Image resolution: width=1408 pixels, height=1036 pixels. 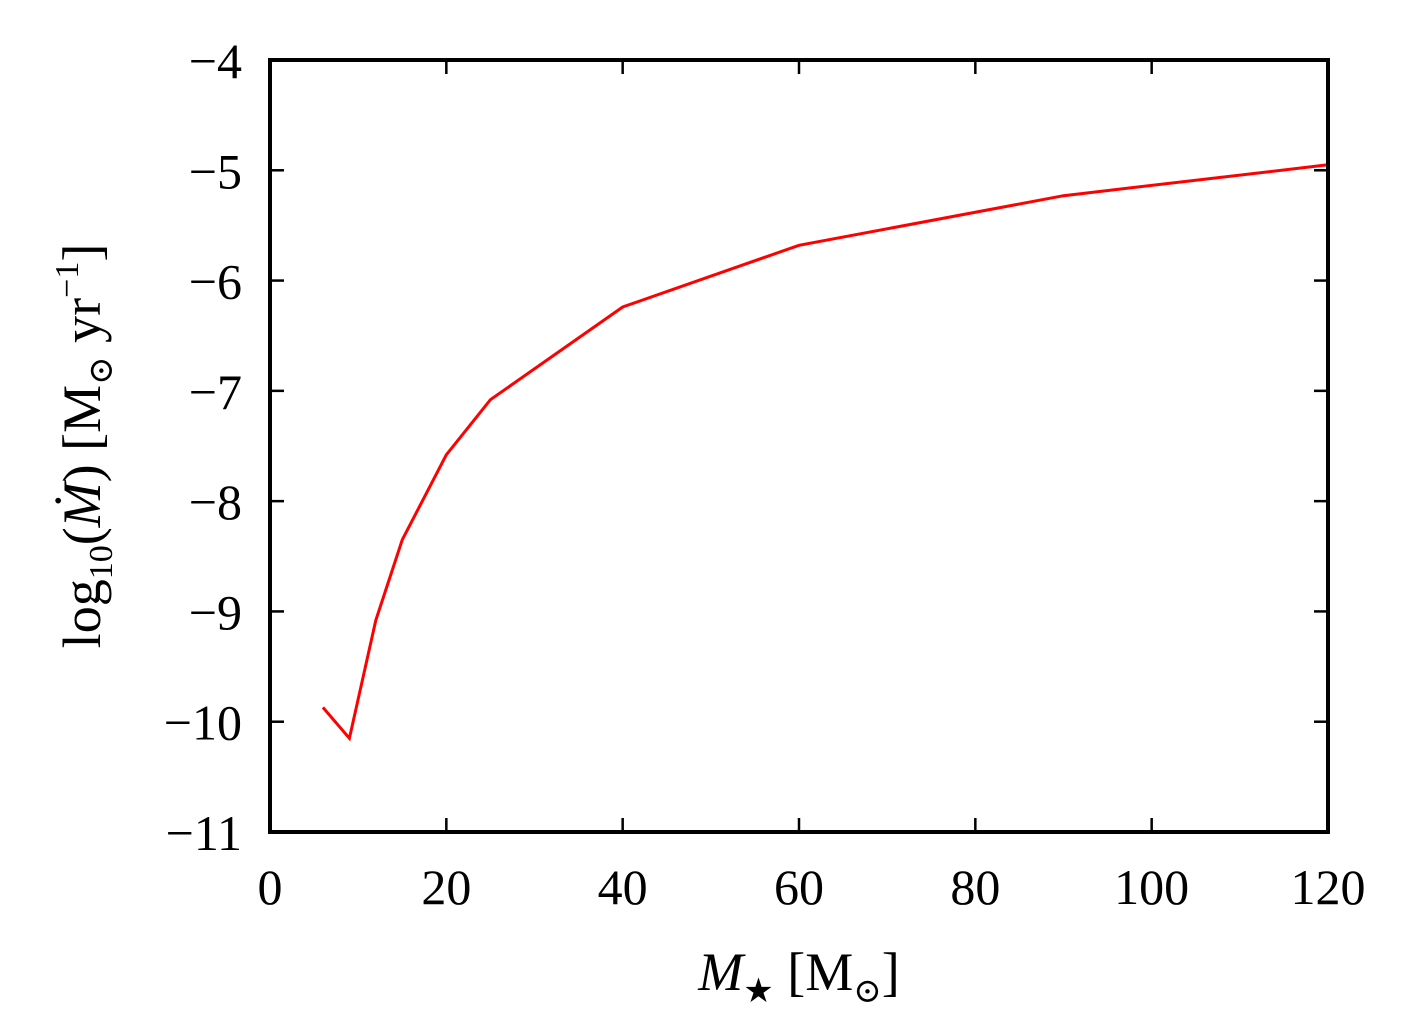 I want to click on y-axis-title: log10(Ṁ) [M⊙ yr−1], so click(x=84, y=446).